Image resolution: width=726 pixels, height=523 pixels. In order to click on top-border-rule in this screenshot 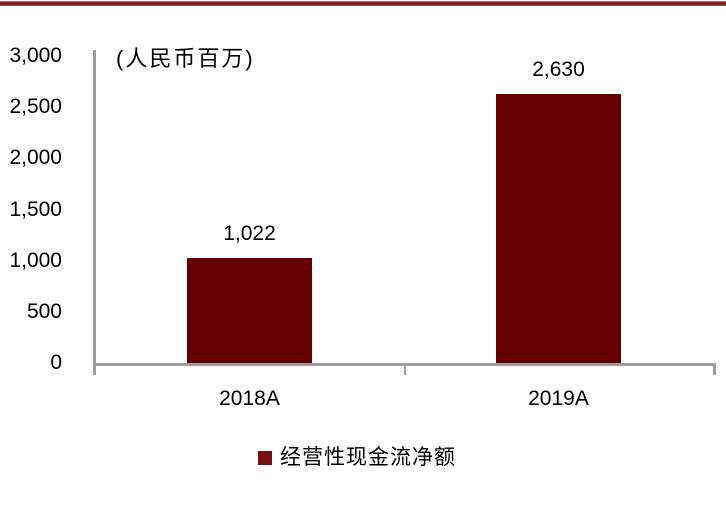, I will do `click(363, 3)`.